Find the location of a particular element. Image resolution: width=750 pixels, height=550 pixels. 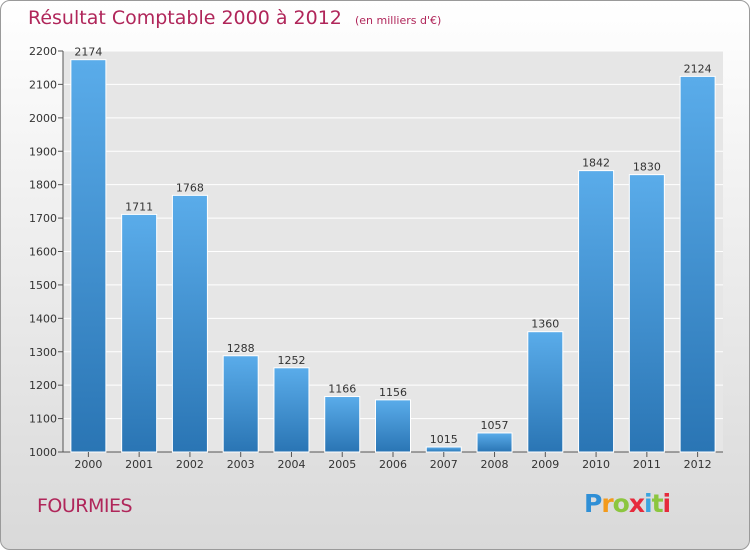

bar-value-label: 1166 is located at coordinates (342, 389).